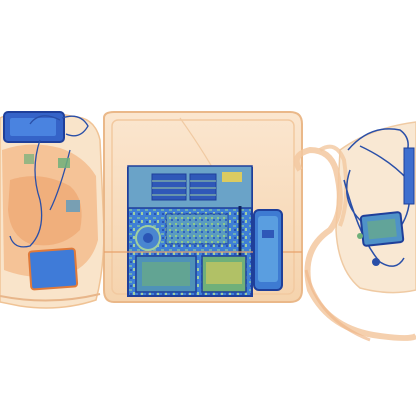  Describe the element at coordinates (354, 243) in the screenshot. I see `right-bag-strap` at that location.